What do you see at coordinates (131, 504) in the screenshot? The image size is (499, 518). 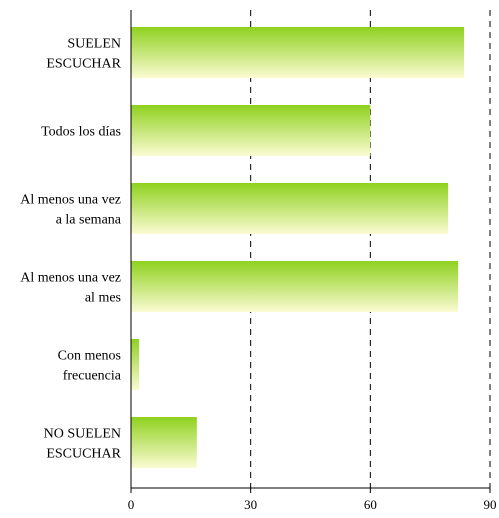 I see `x-tick-label-0: 0` at bounding box center [131, 504].